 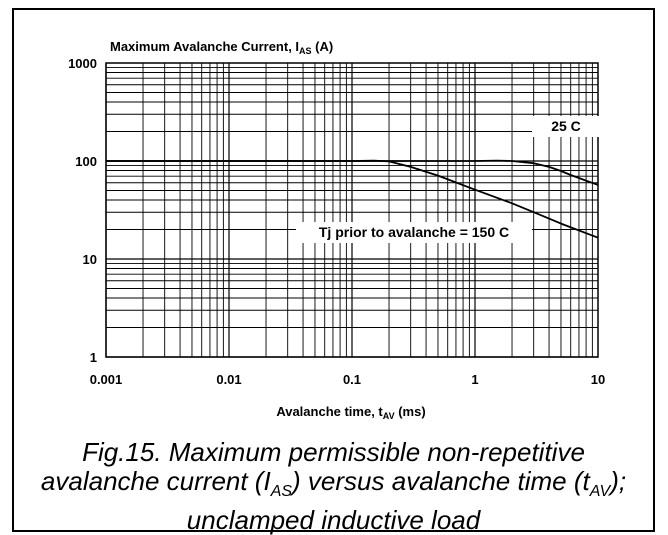 What do you see at coordinates (221, 47) in the screenshot?
I see `chart-title: Maximum Avalanche Current, IAS (A)` at bounding box center [221, 47].